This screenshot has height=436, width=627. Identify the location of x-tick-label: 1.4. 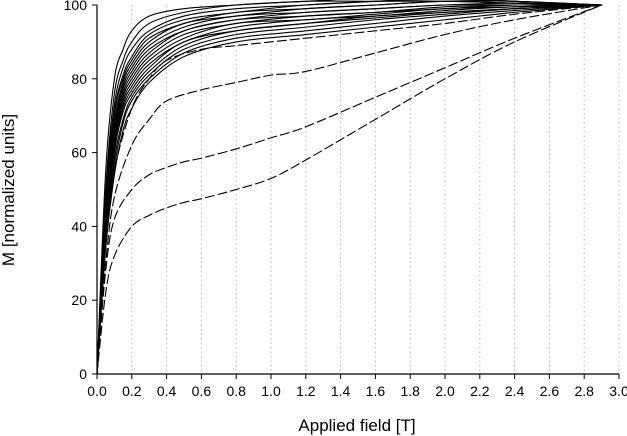
(341, 391).